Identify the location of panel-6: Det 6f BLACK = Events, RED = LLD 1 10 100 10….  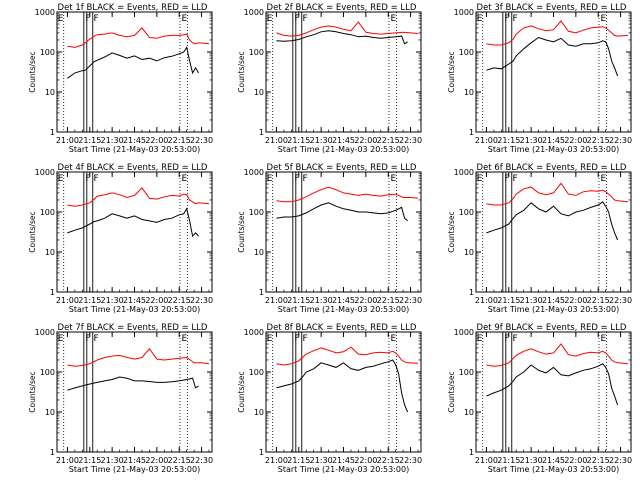
(539, 238).